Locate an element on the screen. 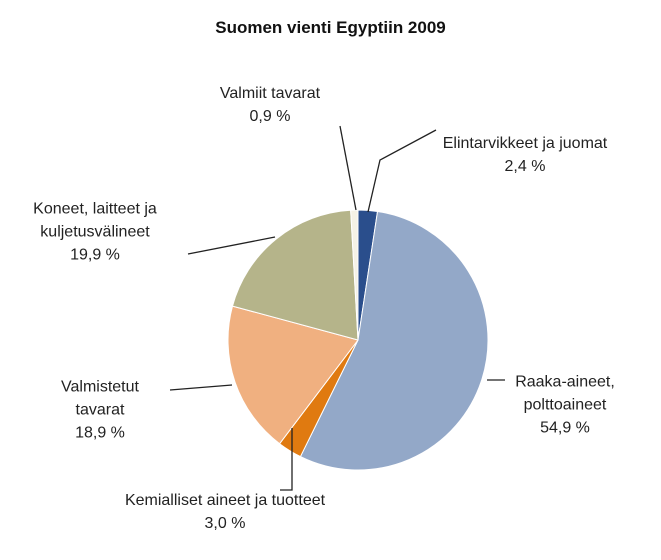 This screenshot has height=560, width=661. slice-label: Valmistetut tavarat 18,9 % is located at coordinates (100, 410).